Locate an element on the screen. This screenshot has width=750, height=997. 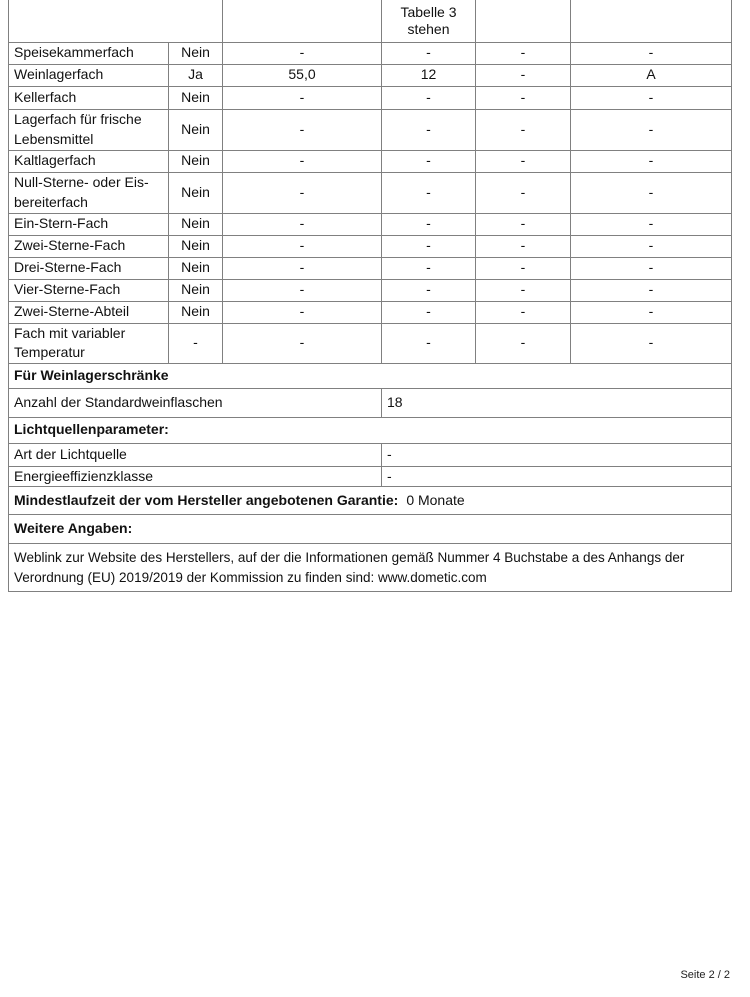
compartment-name-cell: Zwei-Sterne-Abteil is located at coordinates (88, 312).